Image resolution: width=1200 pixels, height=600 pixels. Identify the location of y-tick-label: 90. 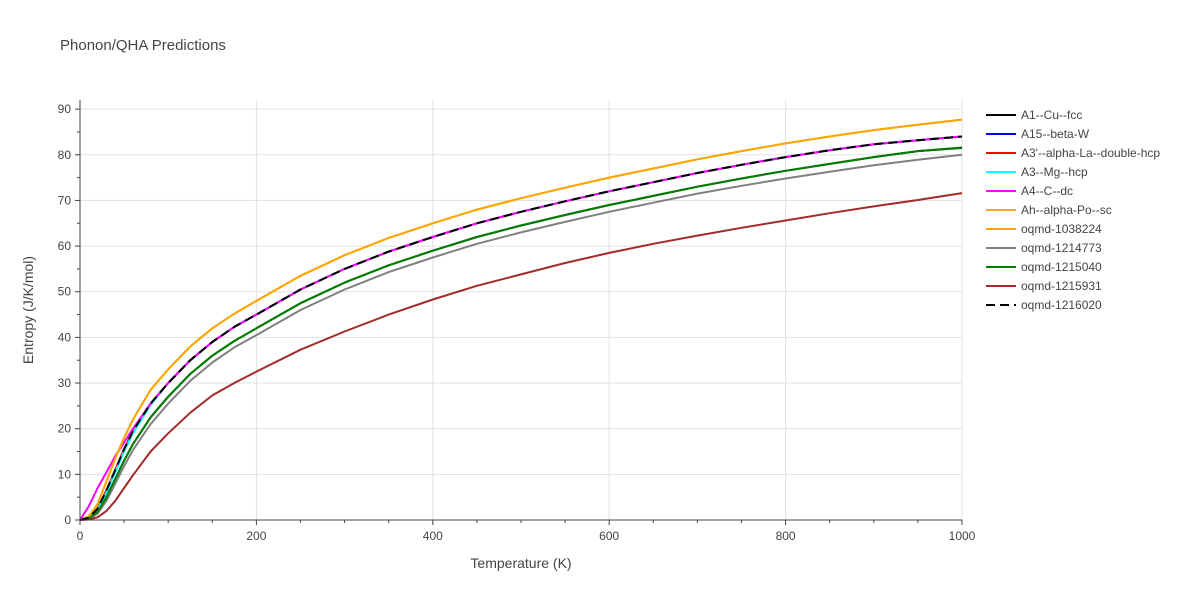
(65, 109).